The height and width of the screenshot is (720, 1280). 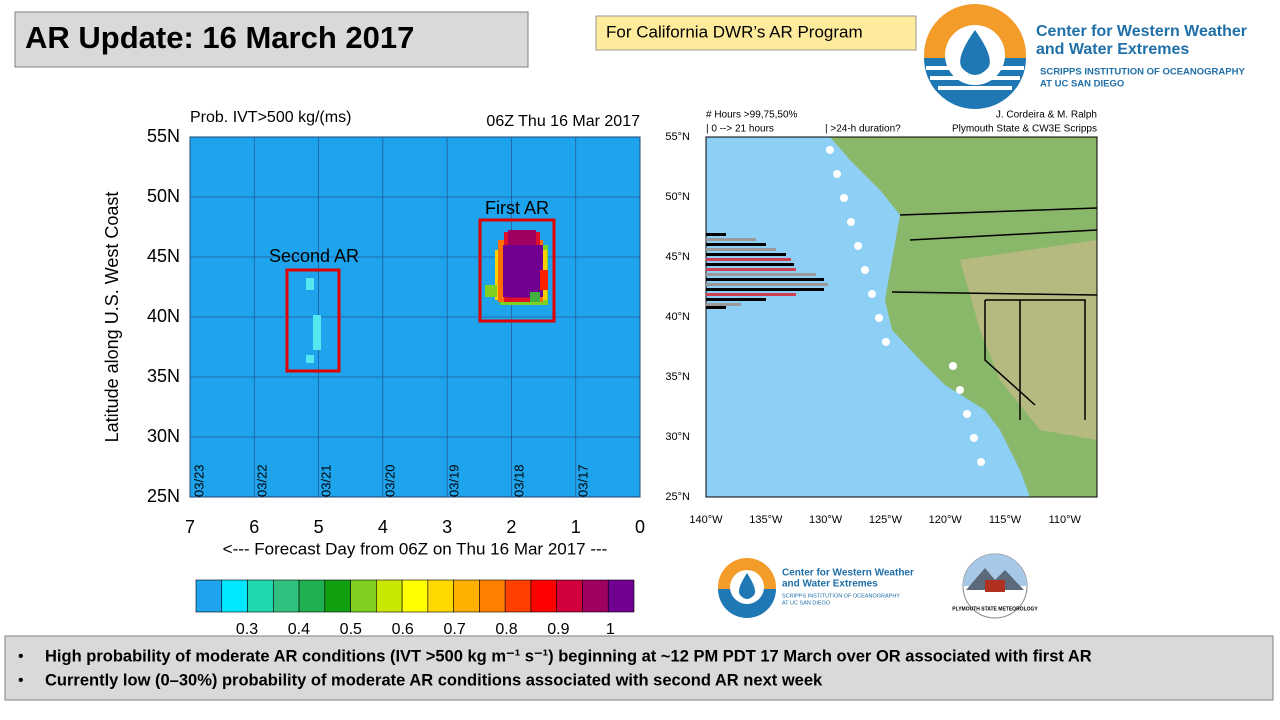 What do you see at coordinates (752, 115) in the screenshot?
I see `map-header: # Hours >99,75,50%` at bounding box center [752, 115].